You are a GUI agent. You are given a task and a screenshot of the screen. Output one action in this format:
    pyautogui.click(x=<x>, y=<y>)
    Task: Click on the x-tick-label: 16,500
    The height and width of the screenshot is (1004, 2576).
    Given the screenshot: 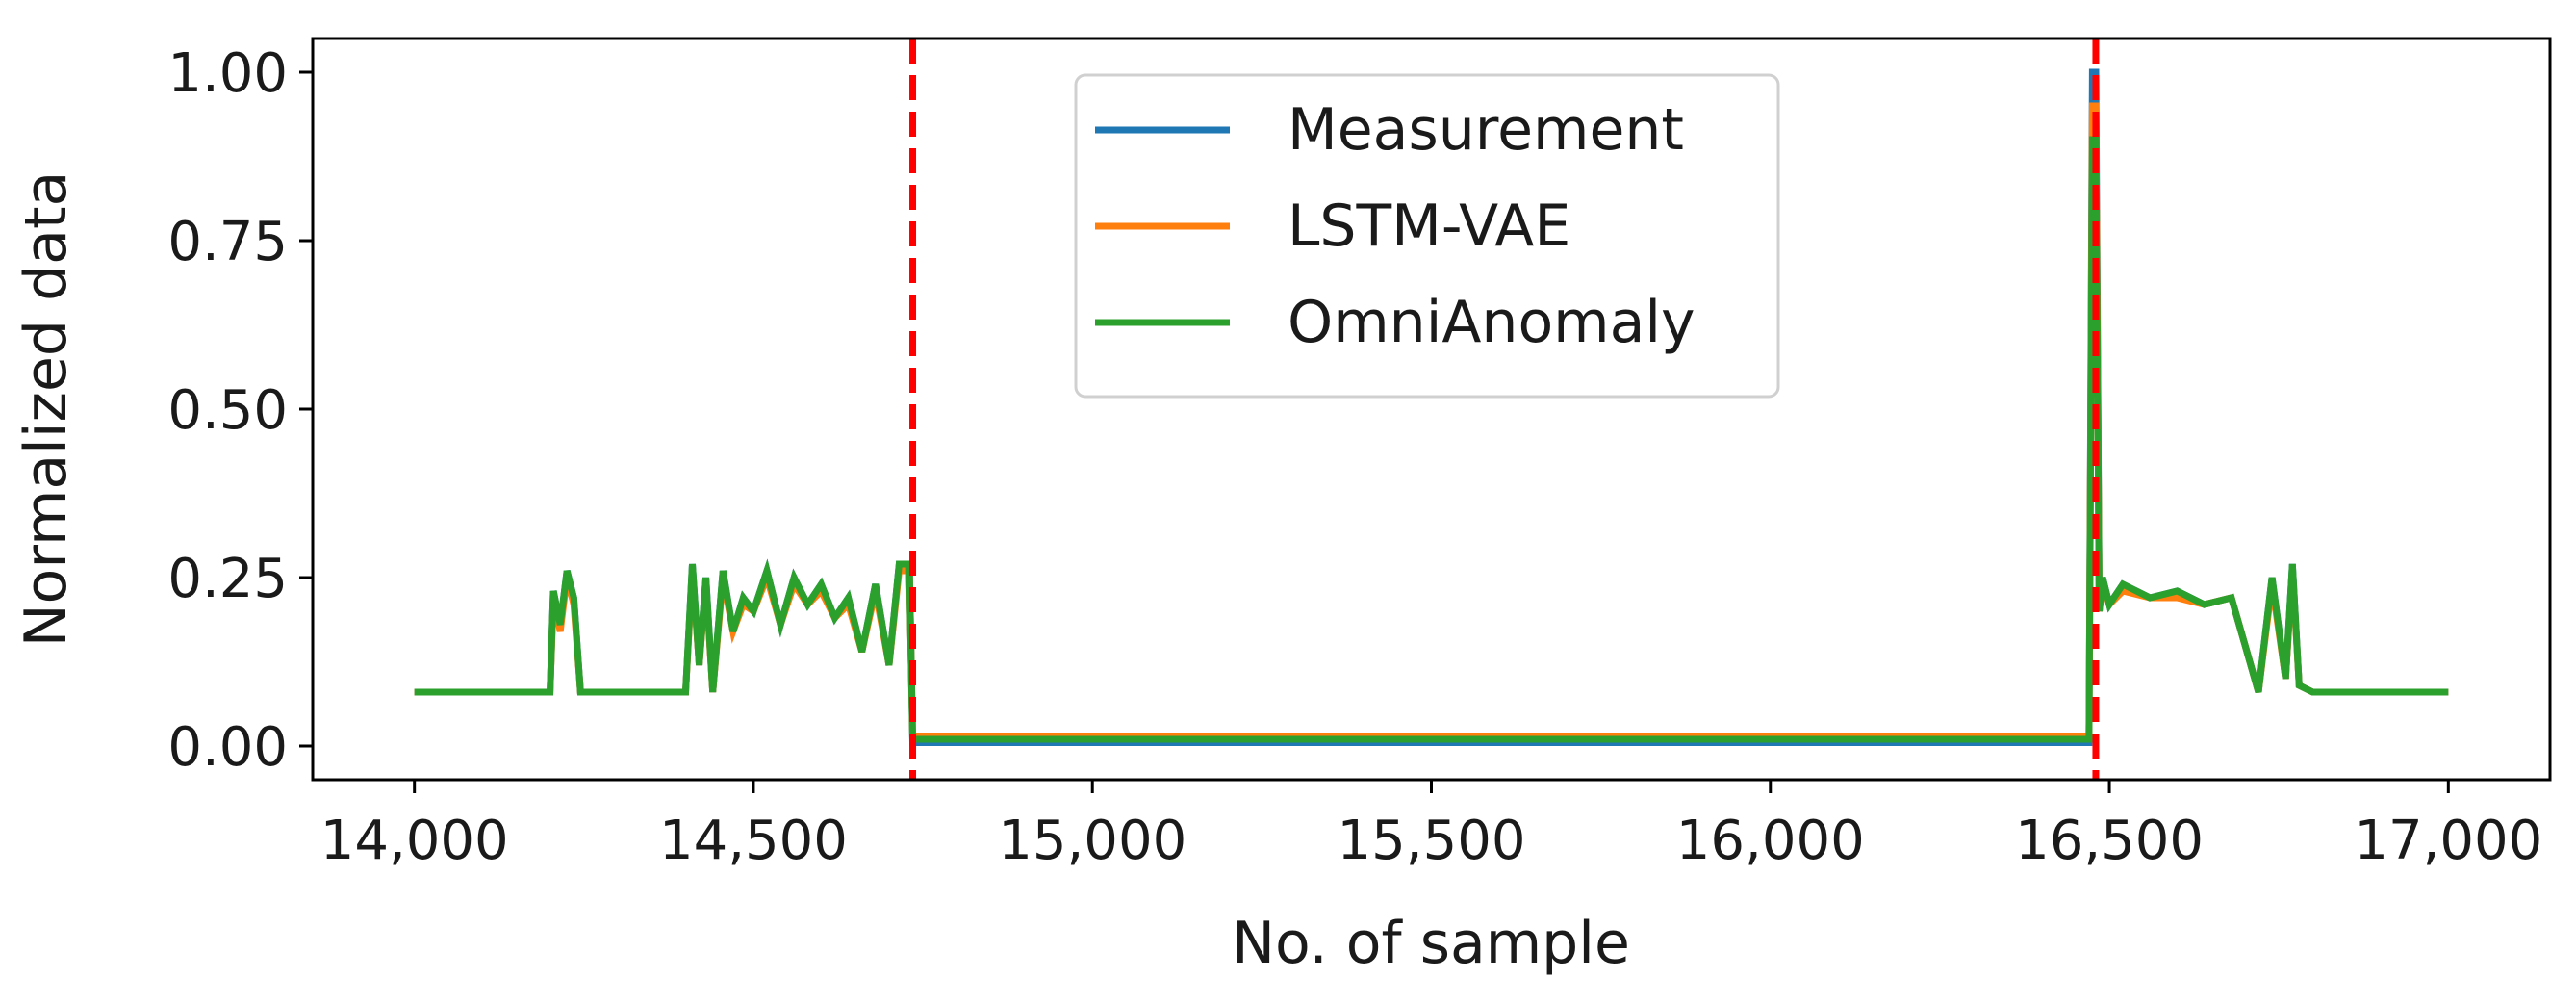 What is the action you would take?
    pyautogui.click(x=2109, y=841)
    